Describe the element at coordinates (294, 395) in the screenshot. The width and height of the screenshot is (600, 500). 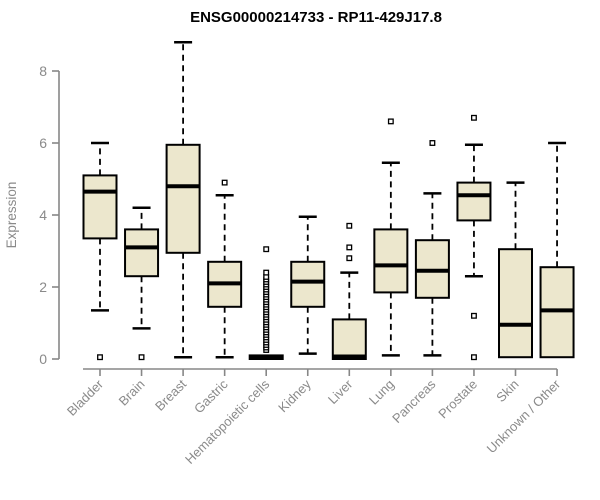
I see `x-tick-label: Kidney` at that location.